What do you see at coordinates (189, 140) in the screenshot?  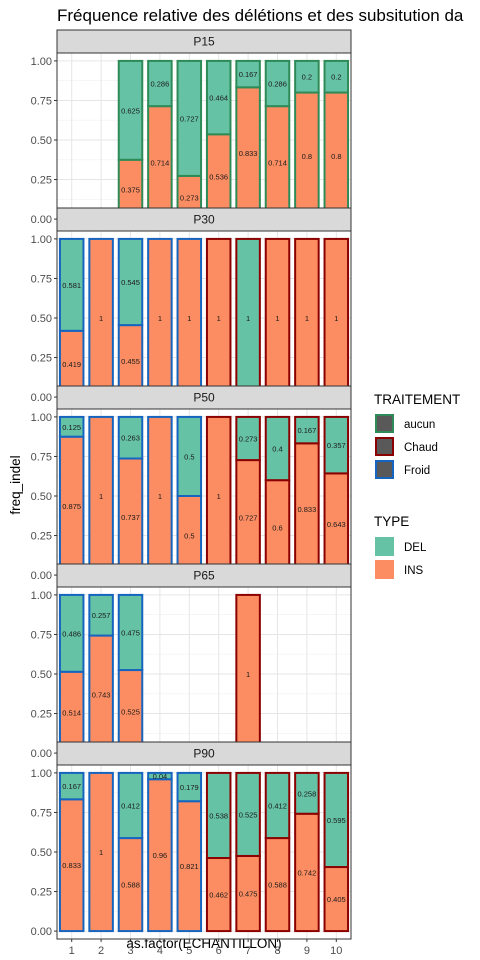 I see `stacked-bar: 0.273 0.727` at bounding box center [189, 140].